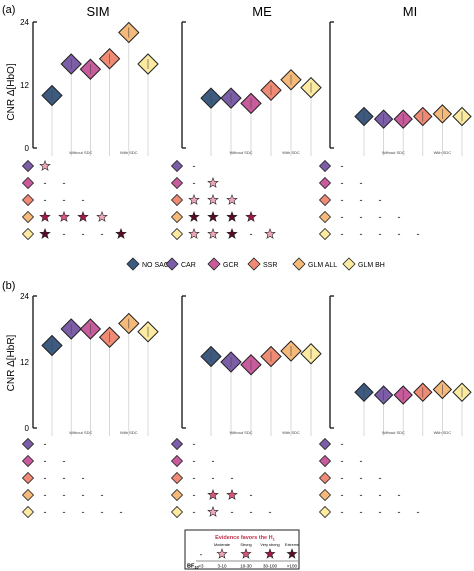 This screenshot has width=474, height=571. I want to click on evidence-range-label: >100, so click(292, 566).